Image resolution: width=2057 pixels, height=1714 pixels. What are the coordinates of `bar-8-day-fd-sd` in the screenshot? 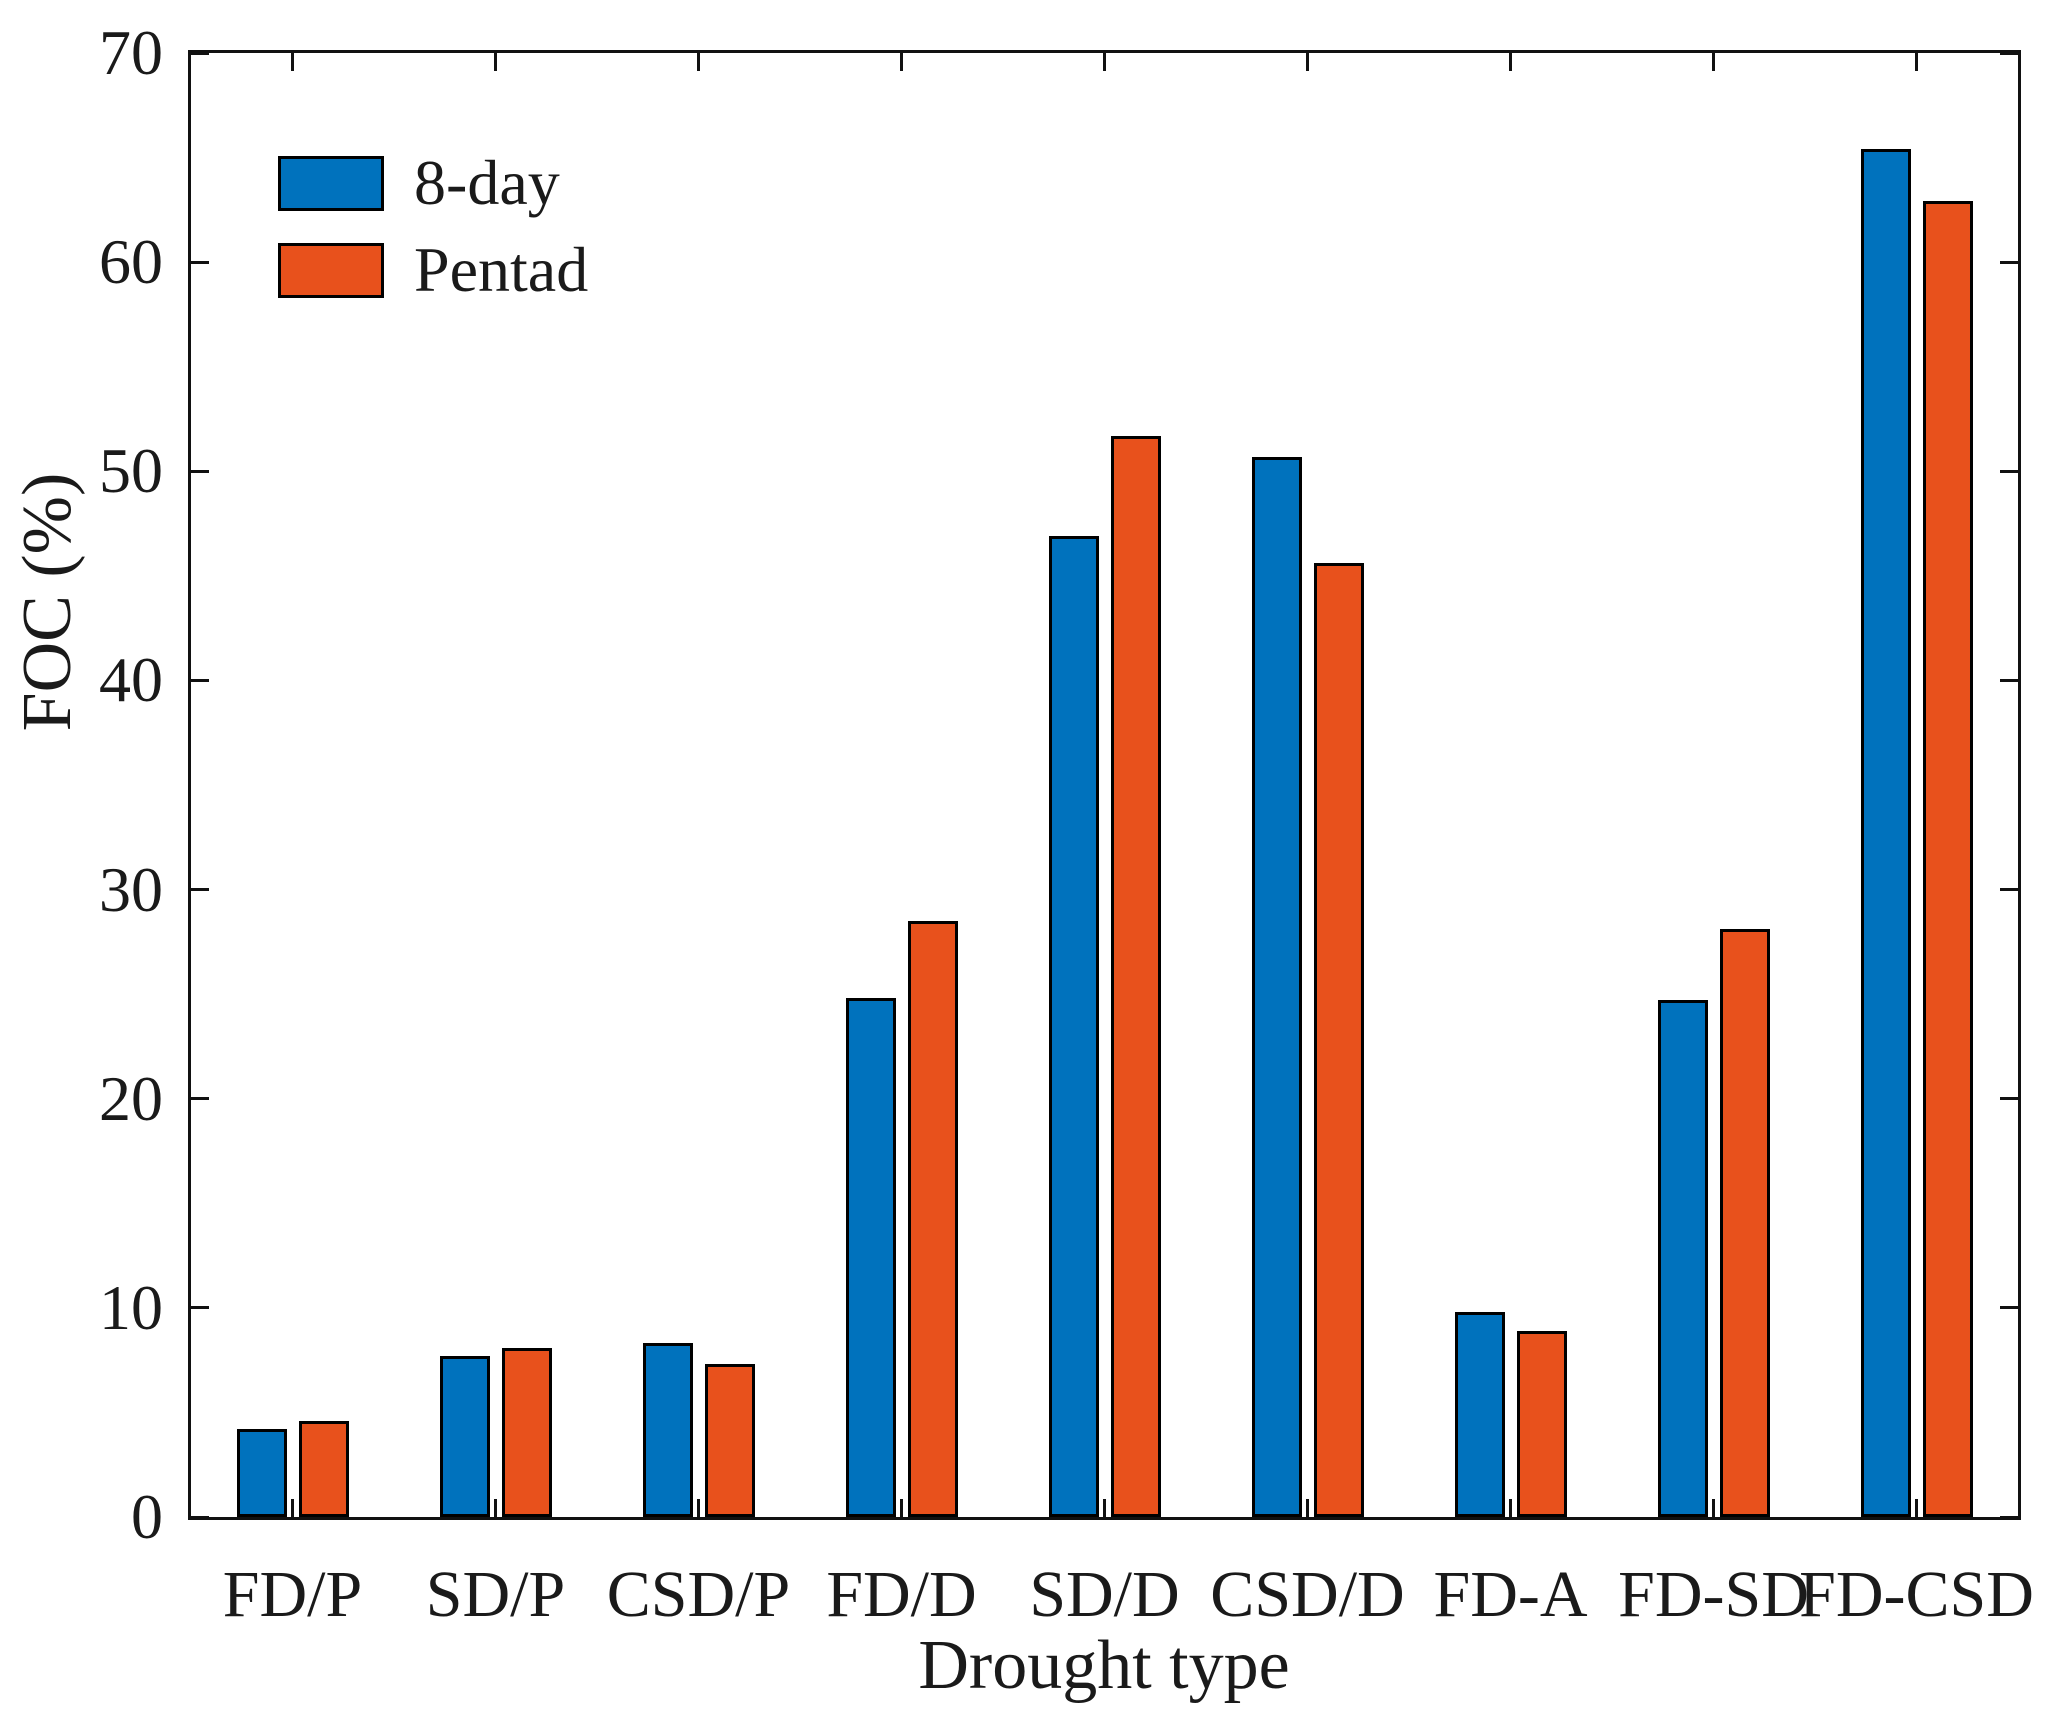 It's located at (1682, 1258).